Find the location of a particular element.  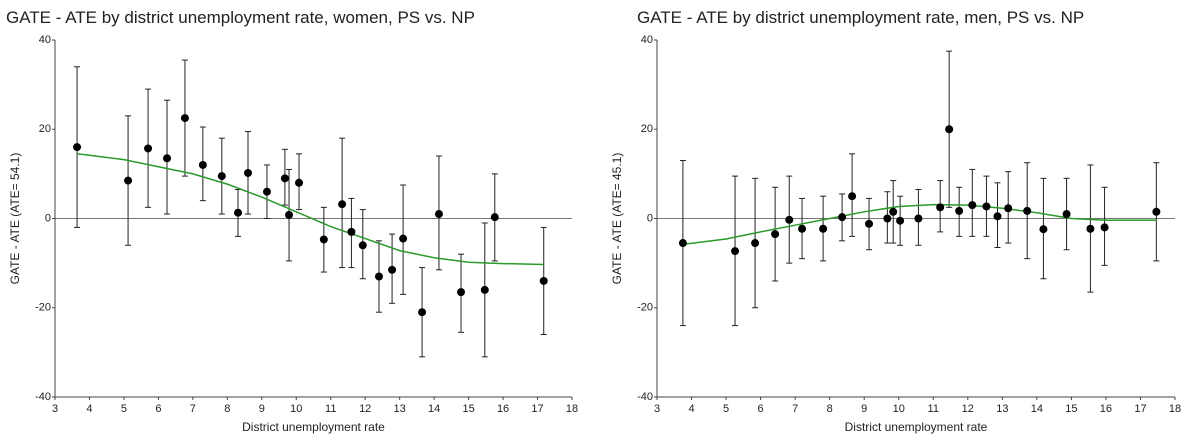

fit-line is located at coordinates (310, 209).